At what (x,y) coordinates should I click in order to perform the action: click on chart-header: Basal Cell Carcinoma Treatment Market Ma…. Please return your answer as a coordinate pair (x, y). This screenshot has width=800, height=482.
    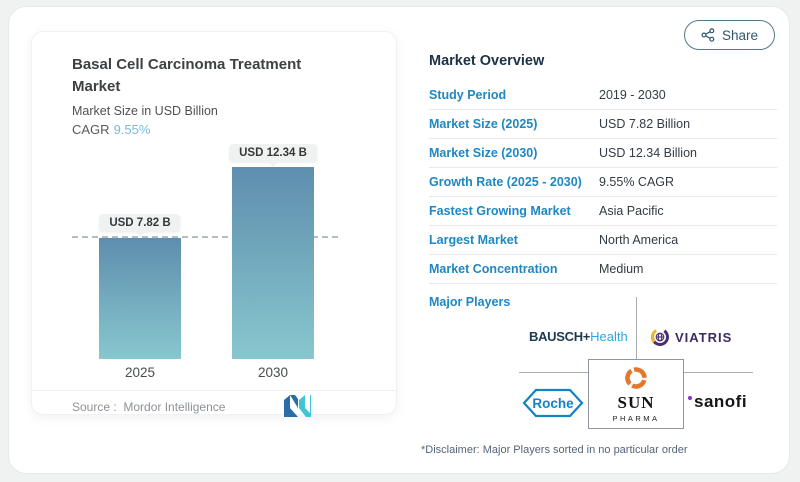
    Looking at the image, I should click on (202, 95).